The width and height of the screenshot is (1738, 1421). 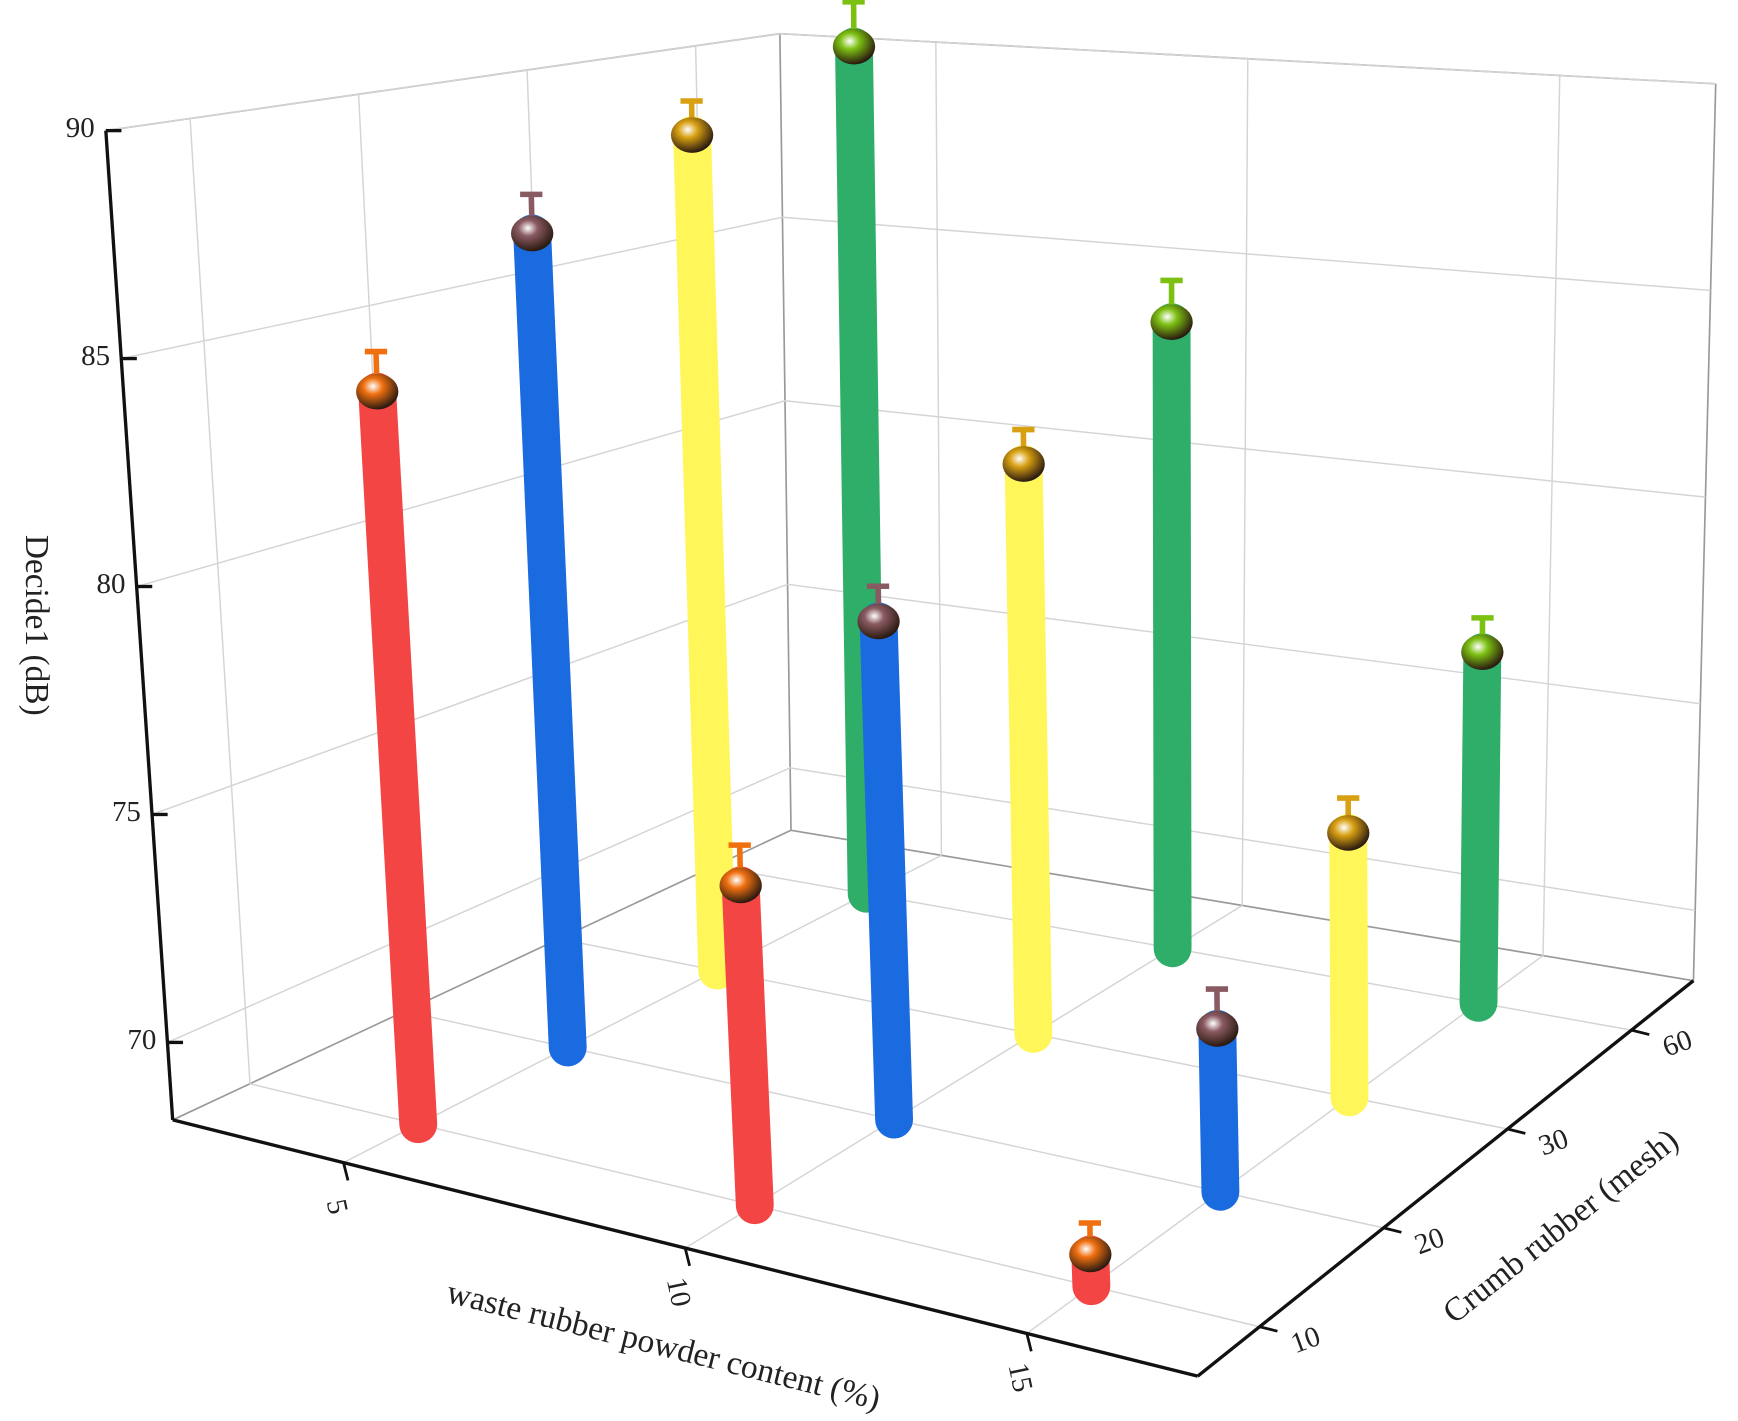 I want to click on z-tick-label: 80, so click(x=111, y=584).